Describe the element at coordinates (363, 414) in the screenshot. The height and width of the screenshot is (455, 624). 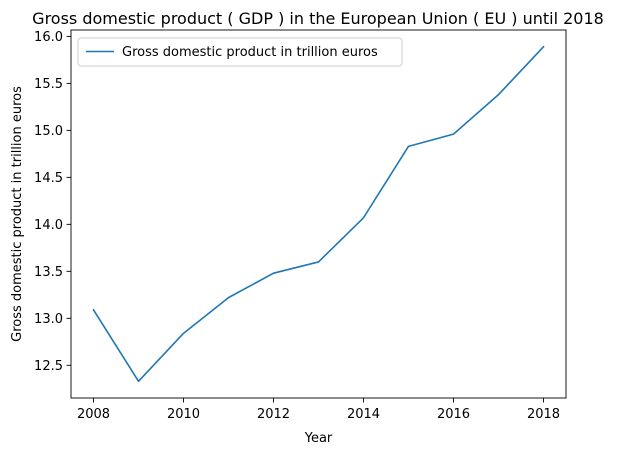
I see `x-tick-label: 2014` at that location.